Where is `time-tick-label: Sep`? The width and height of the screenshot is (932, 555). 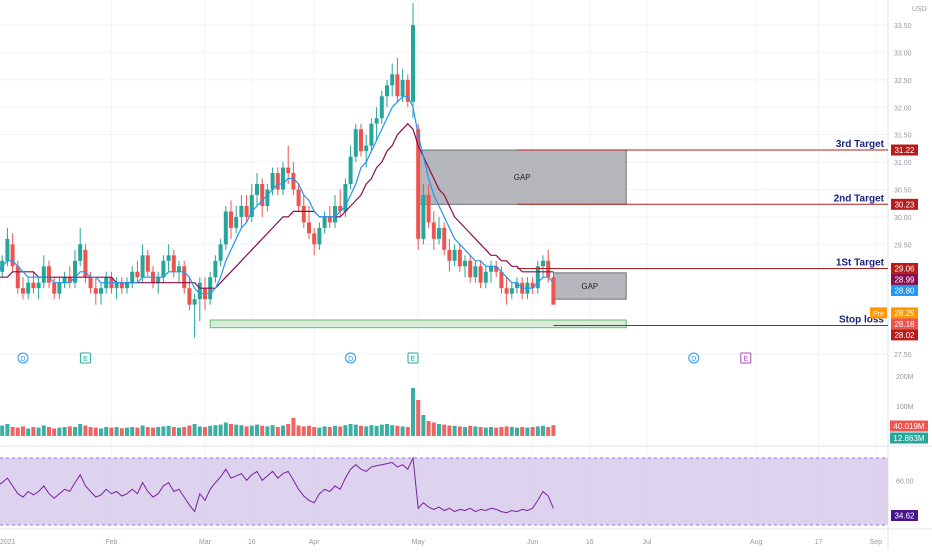
time-tick-label: Sep is located at coordinates (876, 542).